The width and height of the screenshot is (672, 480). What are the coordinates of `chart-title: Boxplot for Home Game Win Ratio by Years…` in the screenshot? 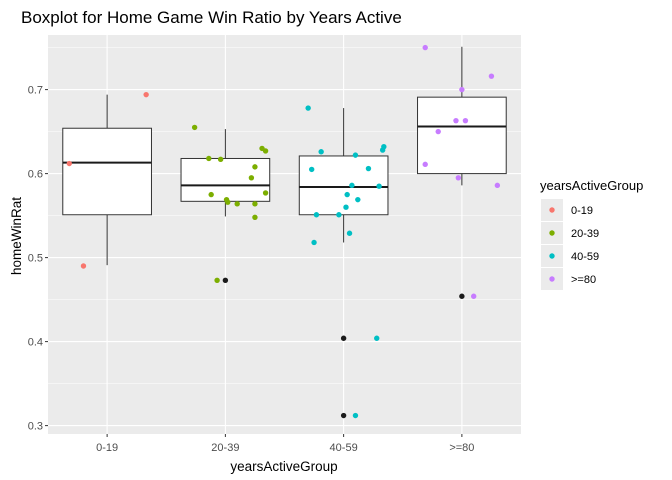 It's located at (211, 17).